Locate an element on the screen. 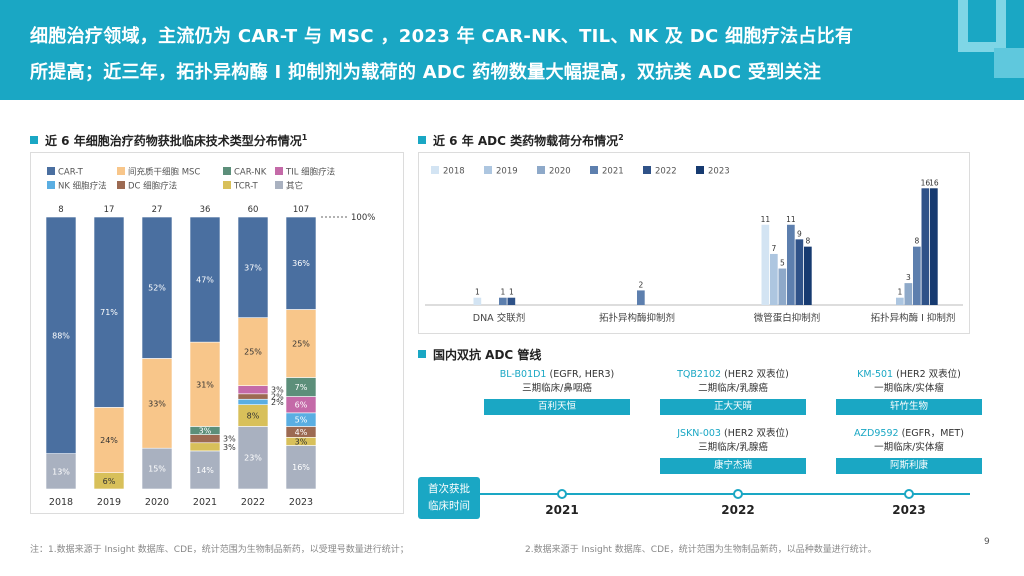  bar-value-label: 11 is located at coordinates (766, 219).